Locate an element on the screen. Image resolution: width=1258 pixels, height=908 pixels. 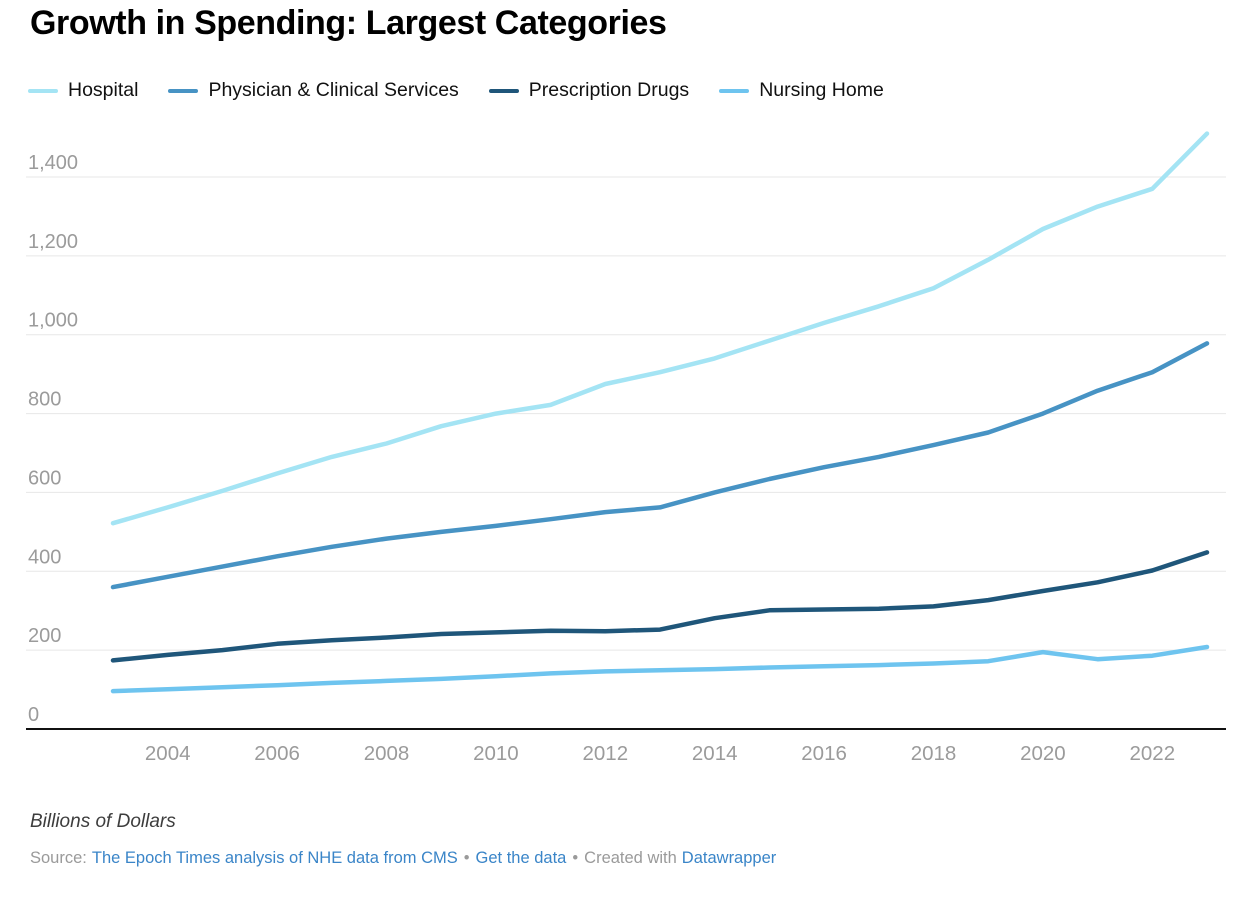
legend-item: Nursing Home is located at coordinates (801, 90).